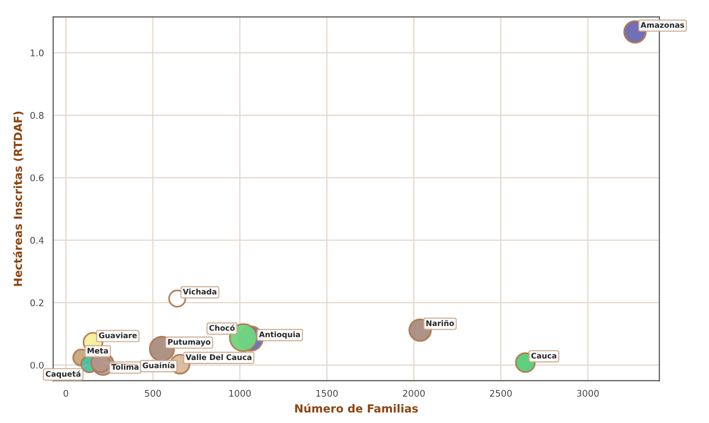 This screenshot has height=423, width=709. Describe the element at coordinates (152, 393) in the screenshot. I see `x-tick-label: 500` at that location.